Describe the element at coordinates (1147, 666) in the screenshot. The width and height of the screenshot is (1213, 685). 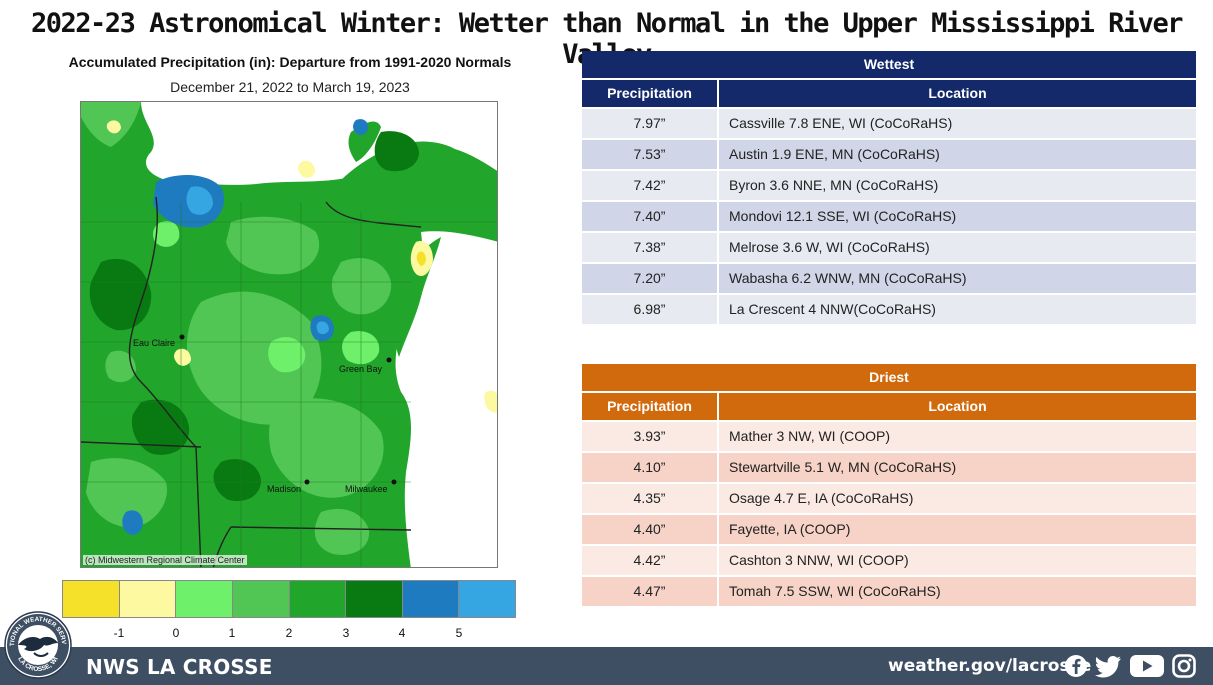
I see `youtube-icon` at that location.